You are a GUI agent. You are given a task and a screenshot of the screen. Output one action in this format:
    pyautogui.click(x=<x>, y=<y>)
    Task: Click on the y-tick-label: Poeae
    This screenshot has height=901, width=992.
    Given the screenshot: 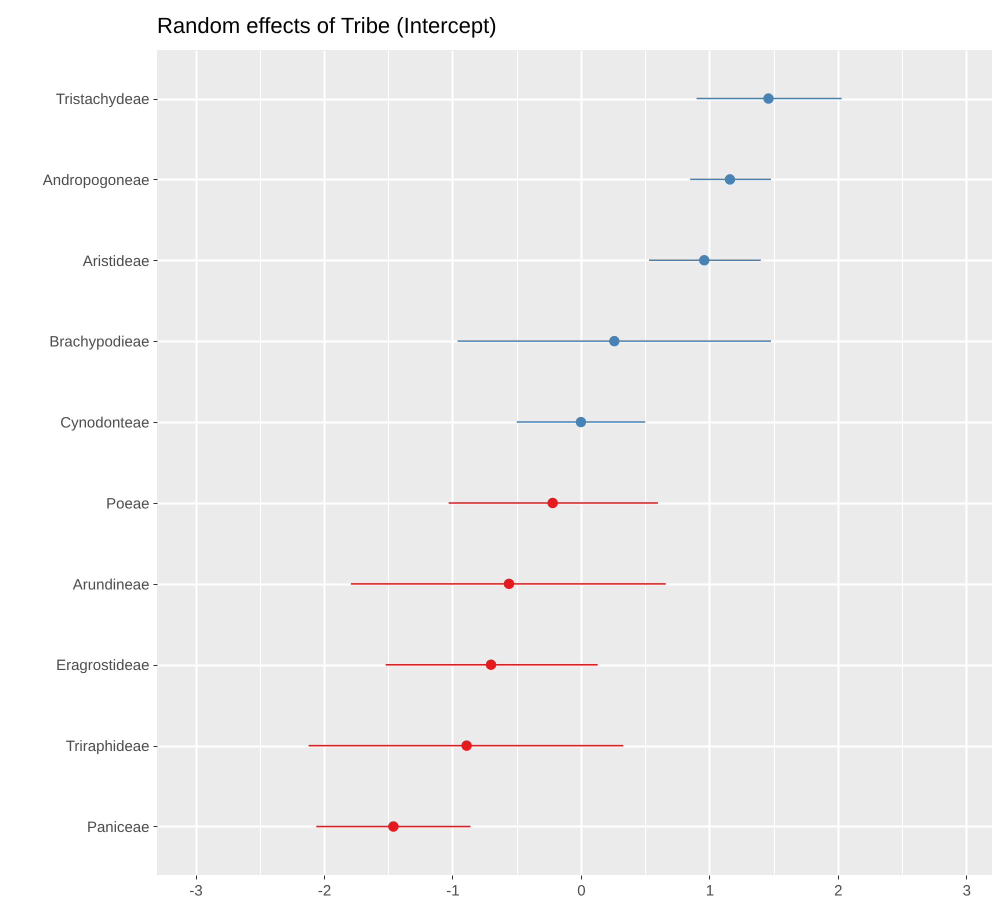 What is the action you would take?
    pyautogui.click(x=128, y=503)
    